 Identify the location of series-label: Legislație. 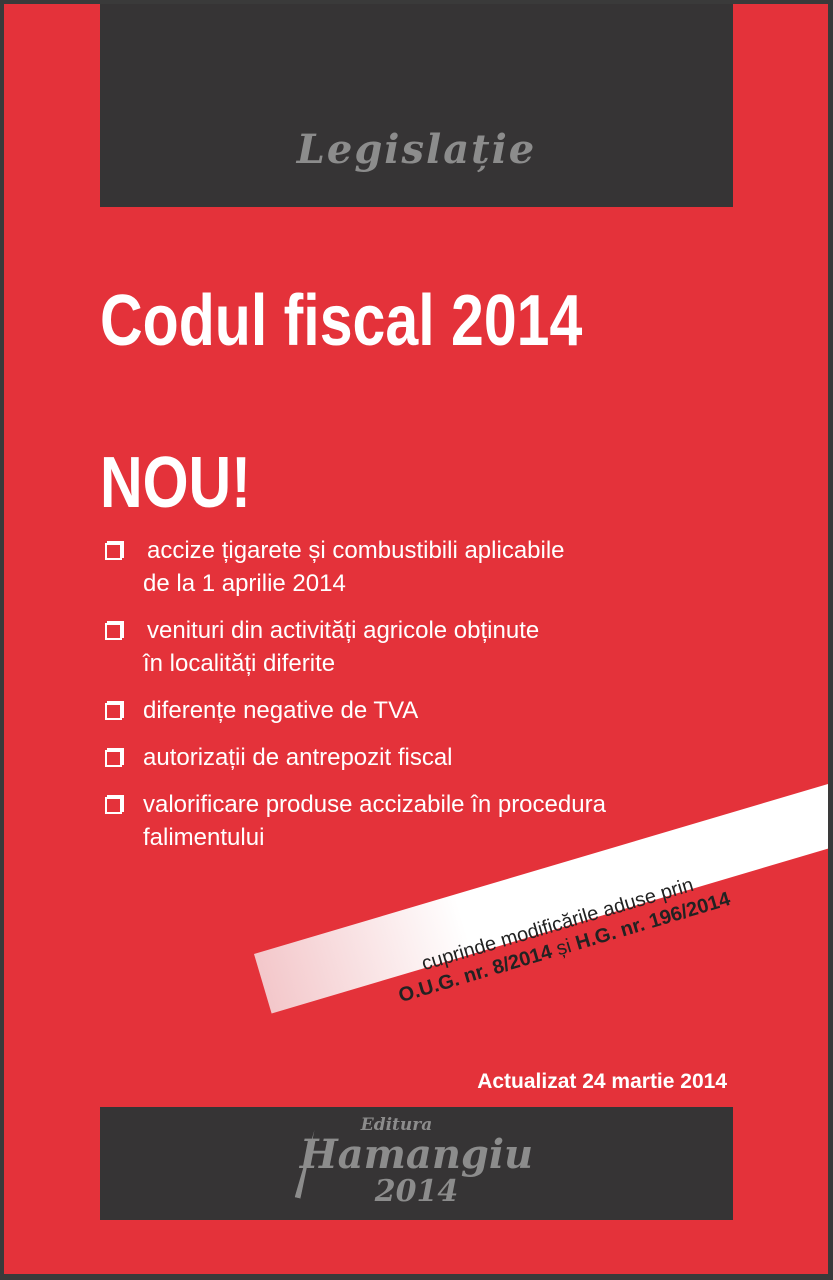
(416, 149).